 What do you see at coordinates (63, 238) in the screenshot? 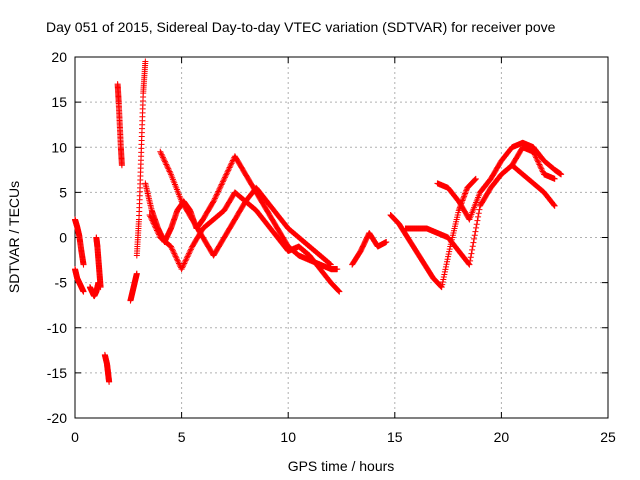
I see `y-tick-label: 0` at bounding box center [63, 238].